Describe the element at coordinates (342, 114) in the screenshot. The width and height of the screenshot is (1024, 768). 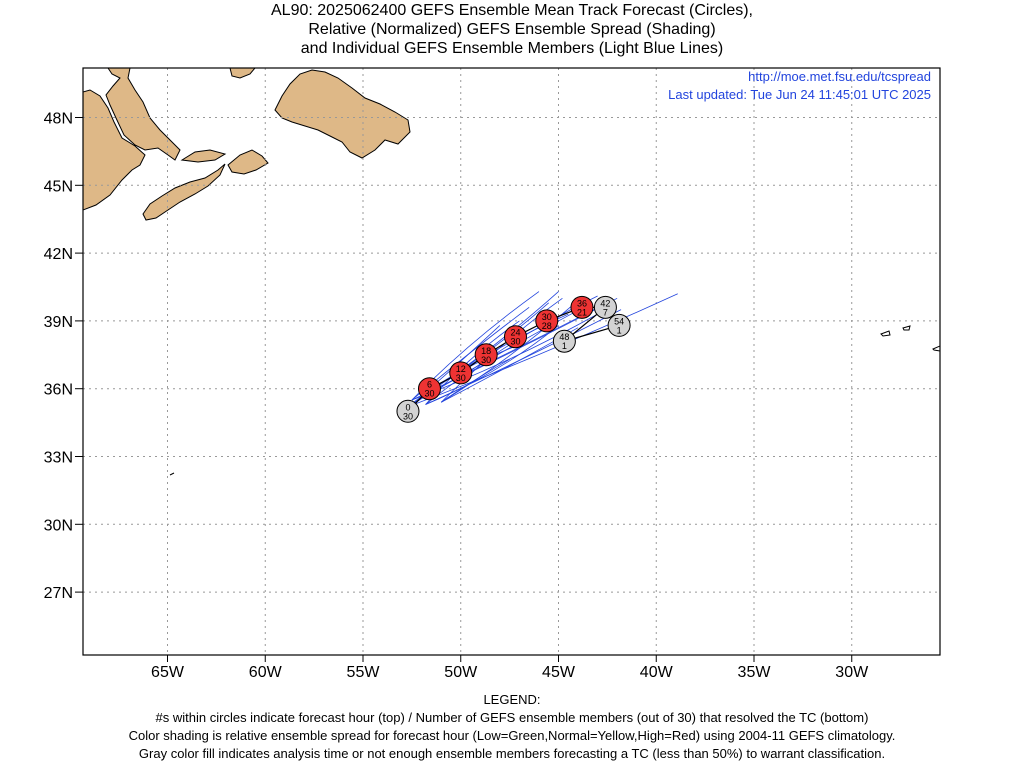
I see `land-newfoundland` at that location.